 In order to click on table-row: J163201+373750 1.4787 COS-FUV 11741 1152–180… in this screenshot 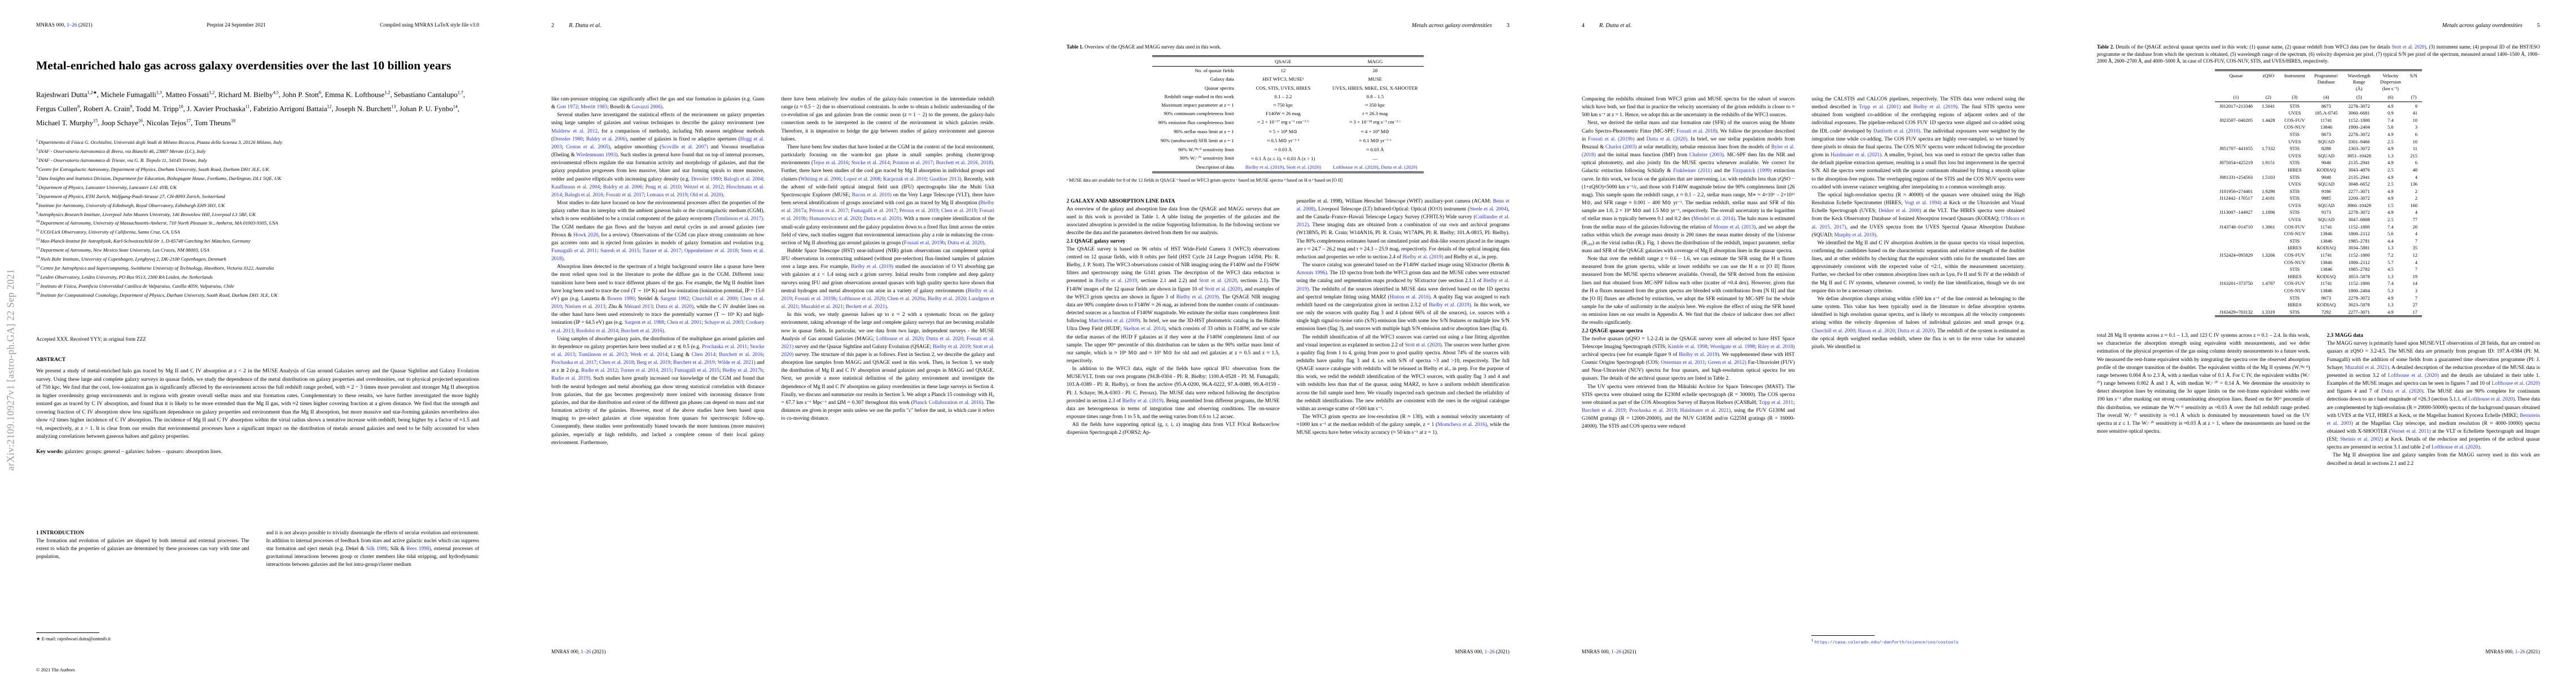, I will do `click(2318, 283)`.